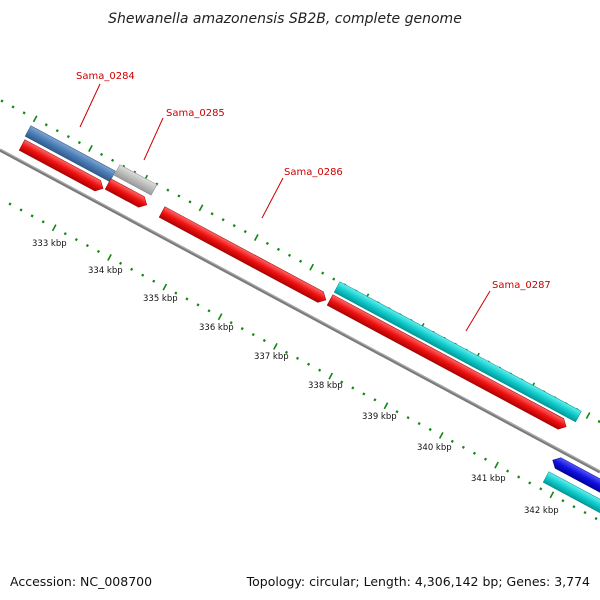  Describe the element at coordinates (575, 476) in the screenshot. I see `gene-bar-blue-partial` at that location.